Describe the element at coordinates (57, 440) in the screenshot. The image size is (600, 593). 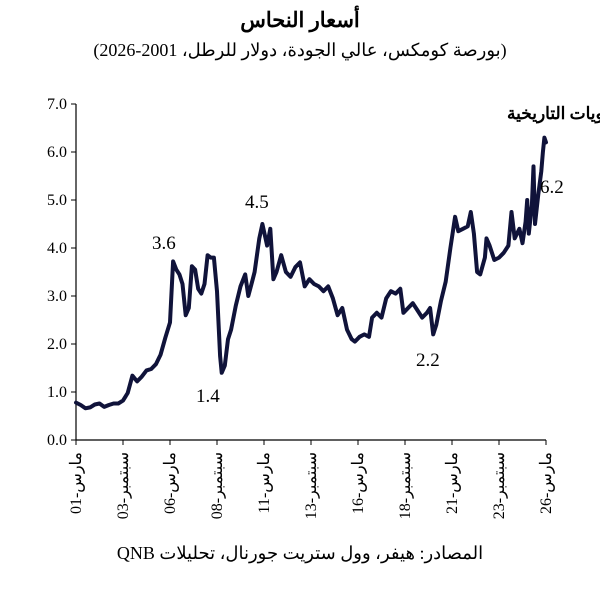
I see `y-tick-label: 0.0` at that location.